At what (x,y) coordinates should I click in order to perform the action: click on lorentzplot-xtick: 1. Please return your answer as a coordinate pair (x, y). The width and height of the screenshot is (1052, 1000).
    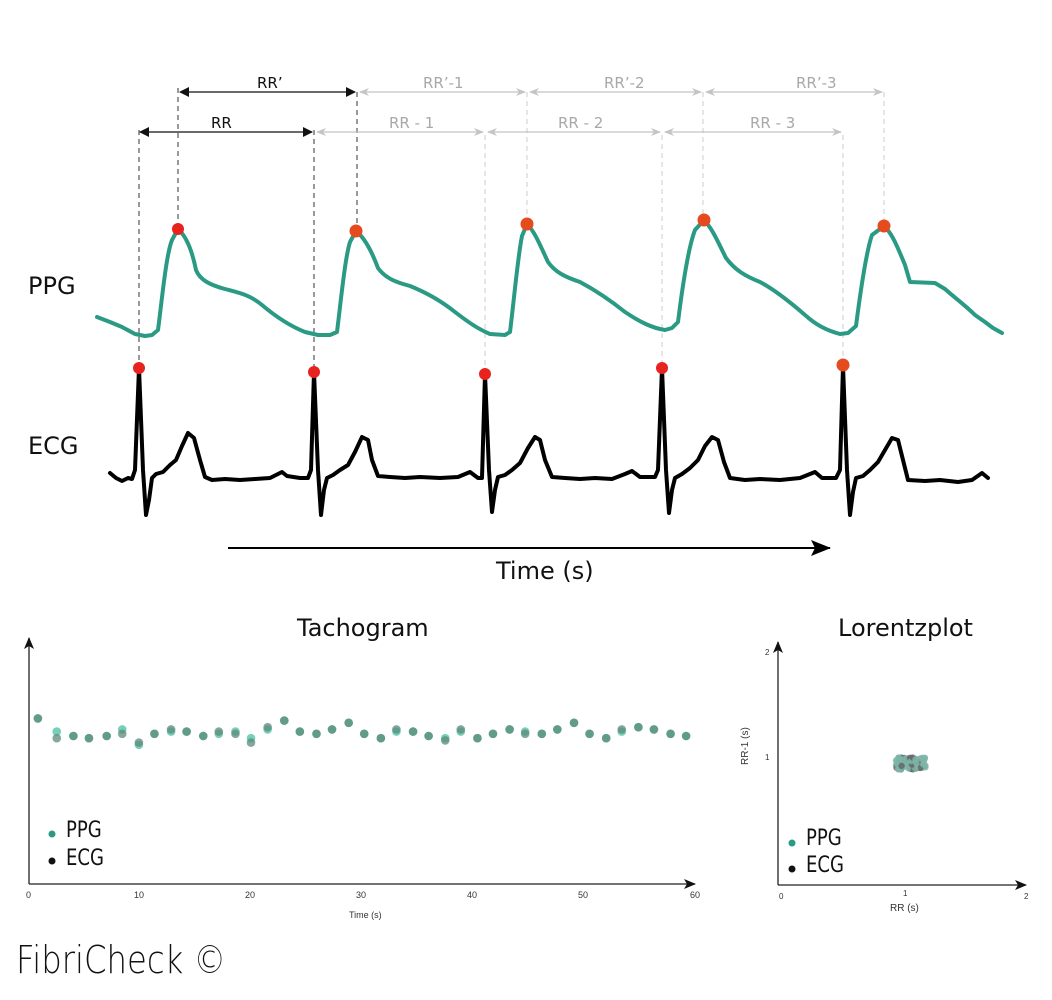
    Looking at the image, I should click on (905, 893).